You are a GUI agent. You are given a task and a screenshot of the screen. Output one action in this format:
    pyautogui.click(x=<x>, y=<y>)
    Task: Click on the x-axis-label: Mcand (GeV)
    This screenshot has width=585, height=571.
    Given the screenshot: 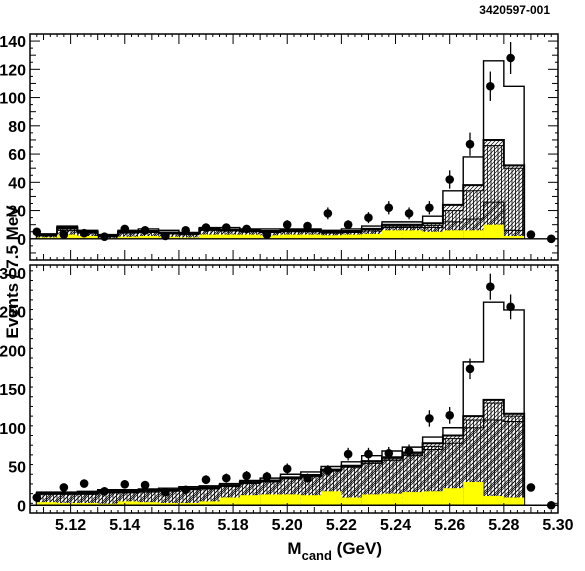 What is the action you would take?
    pyautogui.click(x=334, y=551)
    